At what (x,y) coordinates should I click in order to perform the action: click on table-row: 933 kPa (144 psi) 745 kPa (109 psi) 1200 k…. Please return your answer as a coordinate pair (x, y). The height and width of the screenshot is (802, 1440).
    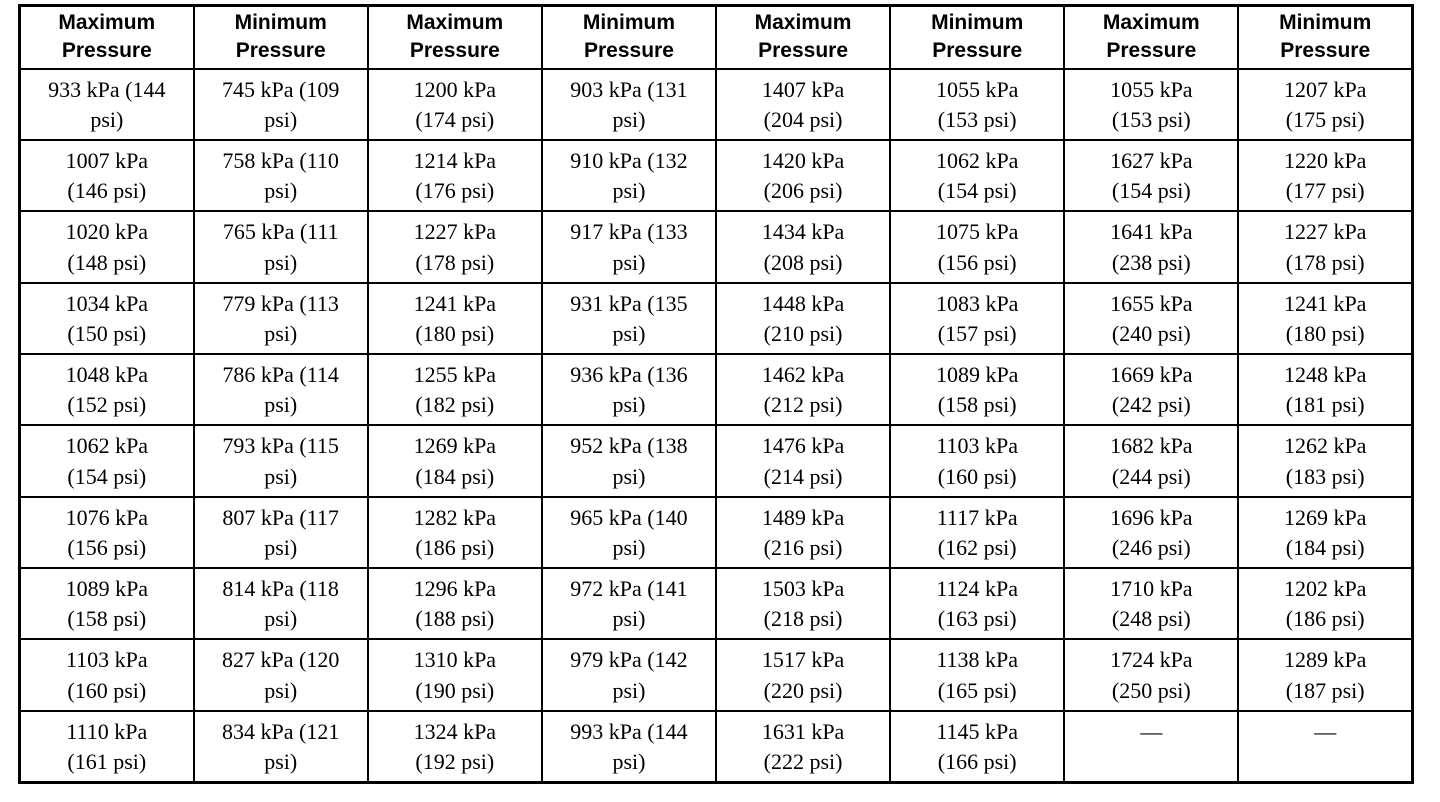
    Looking at the image, I should click on (716, 104).